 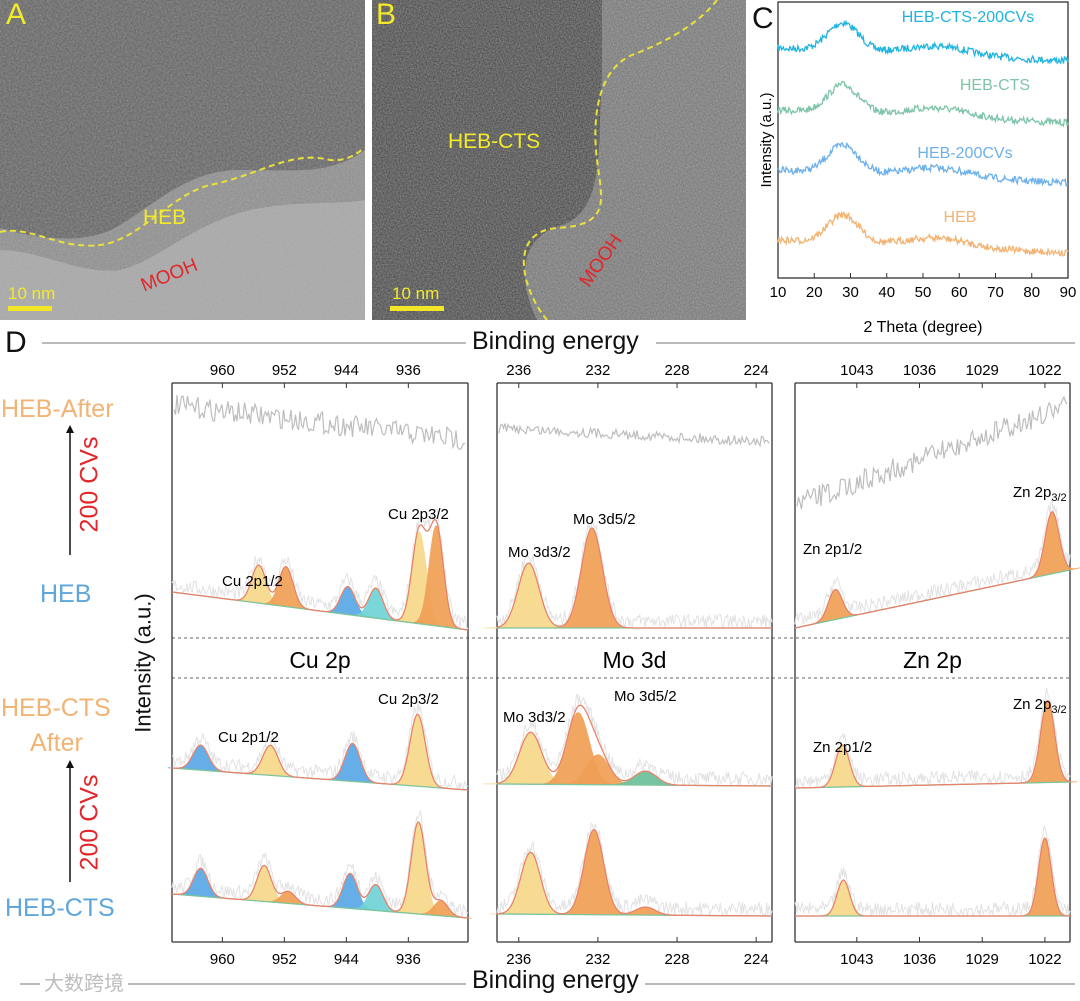 I want to click on x-tick-label: 80, so click(x=1031, y=292).